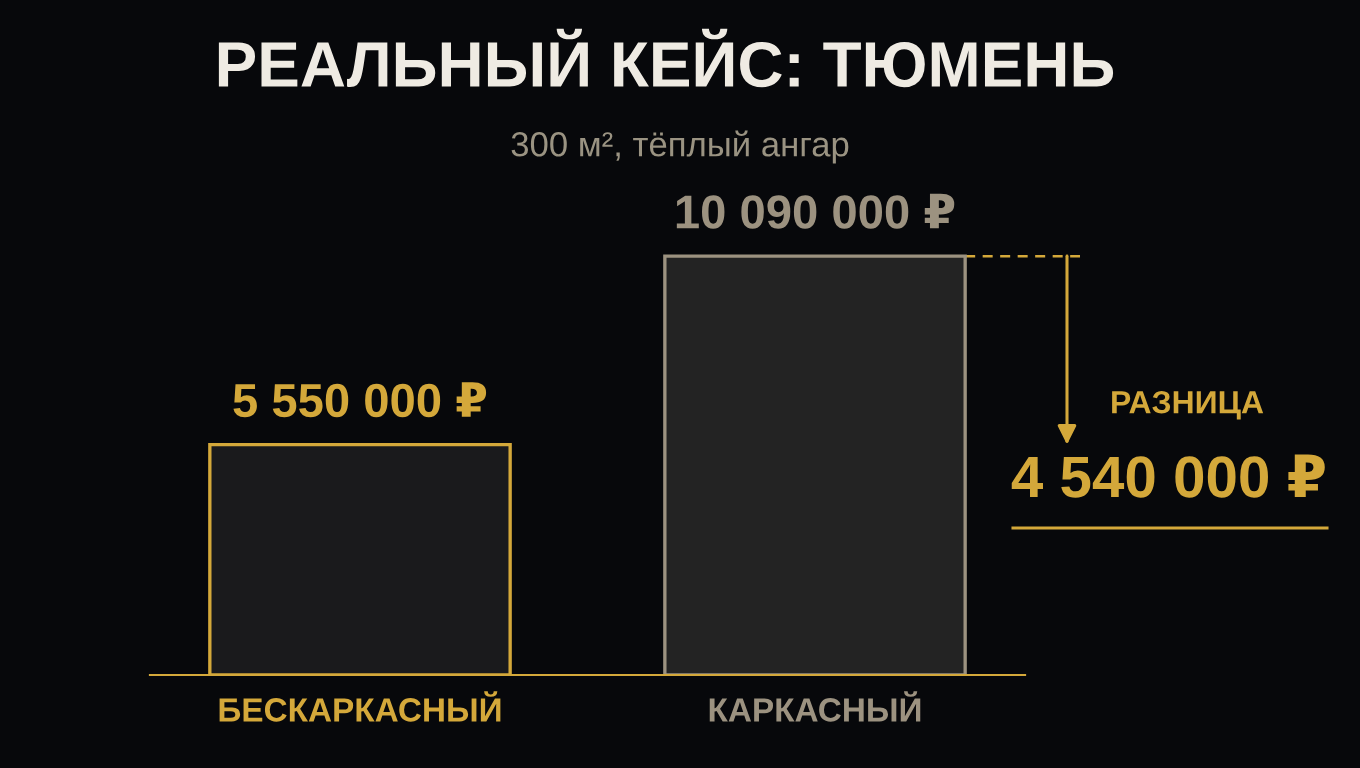  I want to click on text: РАЗНИЦА, so click(1188, 405).